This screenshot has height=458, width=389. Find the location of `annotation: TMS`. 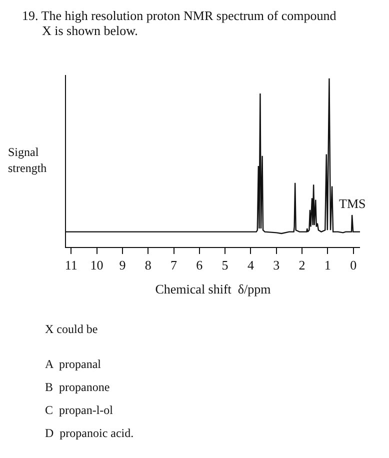

annotation: TMS is located at coordinates (352, 203).